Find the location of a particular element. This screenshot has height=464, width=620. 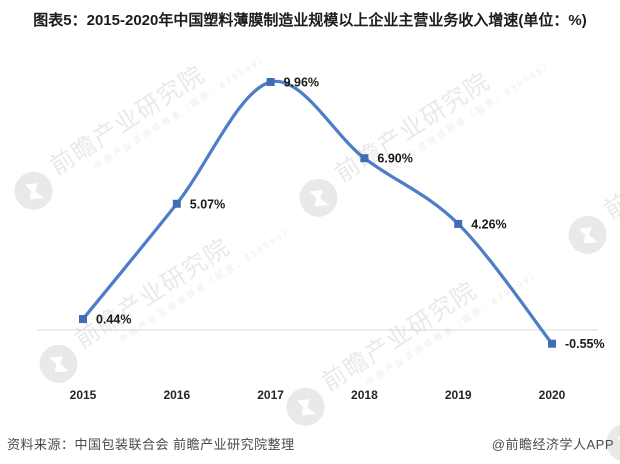

data-point-label: -0.55% is located at coordinates (585, 344).